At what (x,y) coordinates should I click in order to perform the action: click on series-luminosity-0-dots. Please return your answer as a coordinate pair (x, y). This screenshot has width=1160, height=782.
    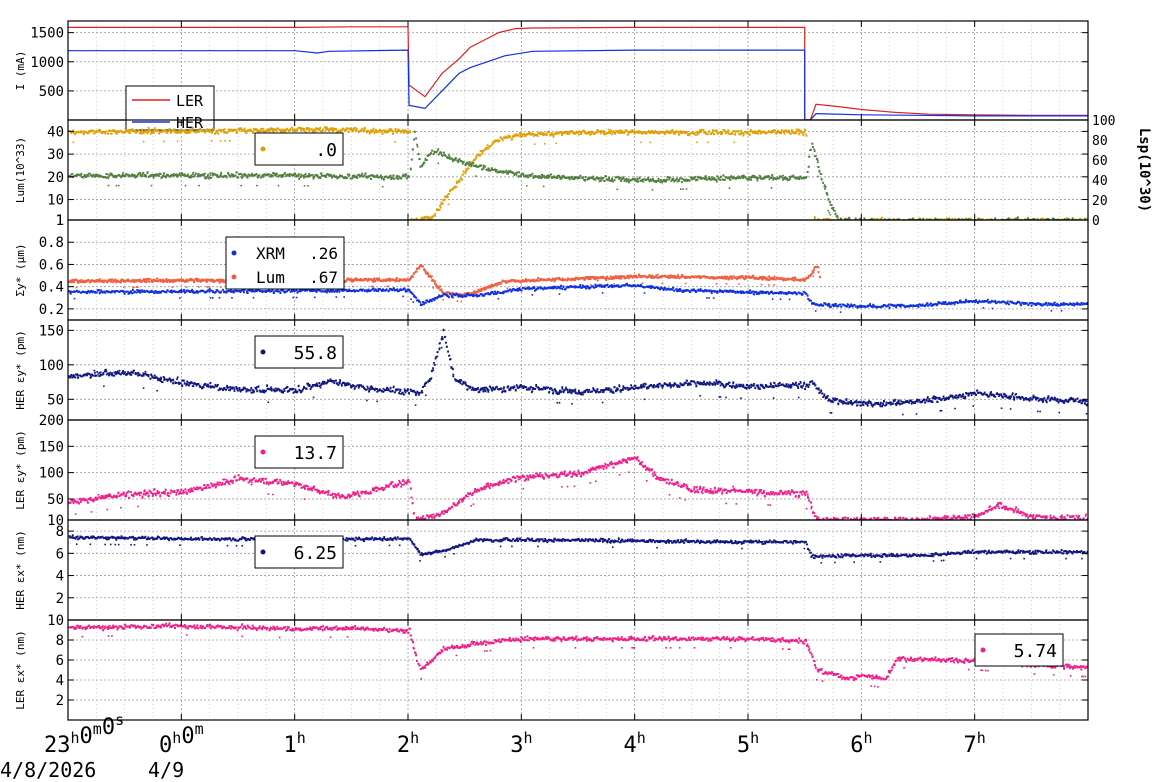
    Looking at the image, I should click on (579, 175).